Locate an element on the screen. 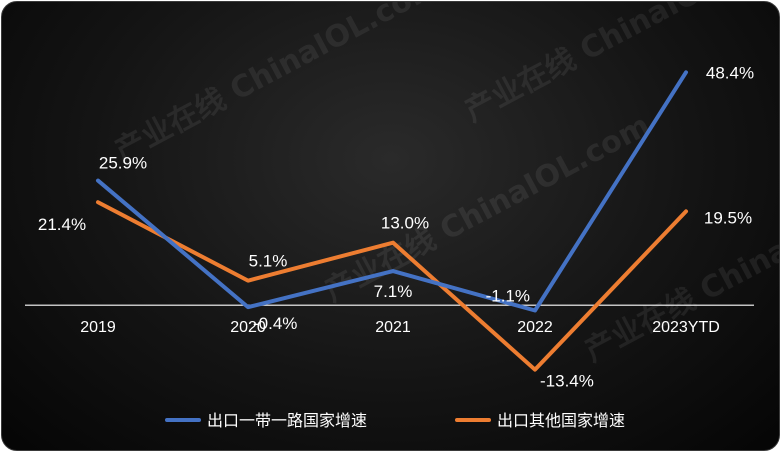 The image size is (781, 452). data-label: 21.4% is located at coordinates (62, 224).